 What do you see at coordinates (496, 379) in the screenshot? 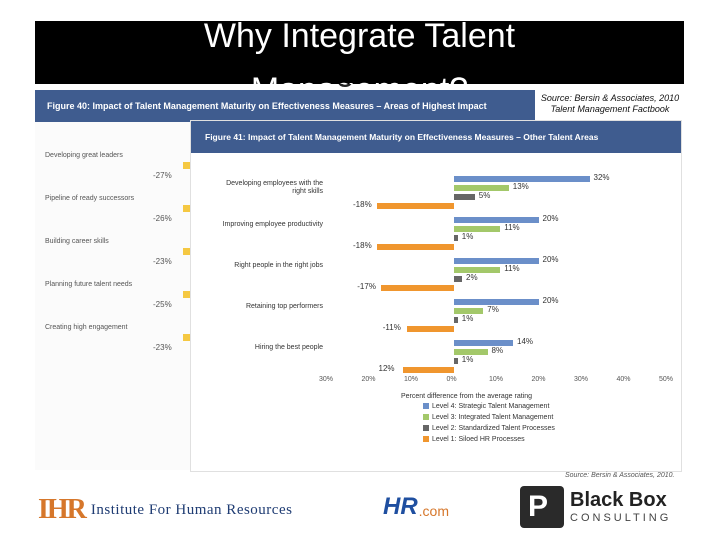
I see `x-tick-label: 10%` at bounding box center [496, 379].